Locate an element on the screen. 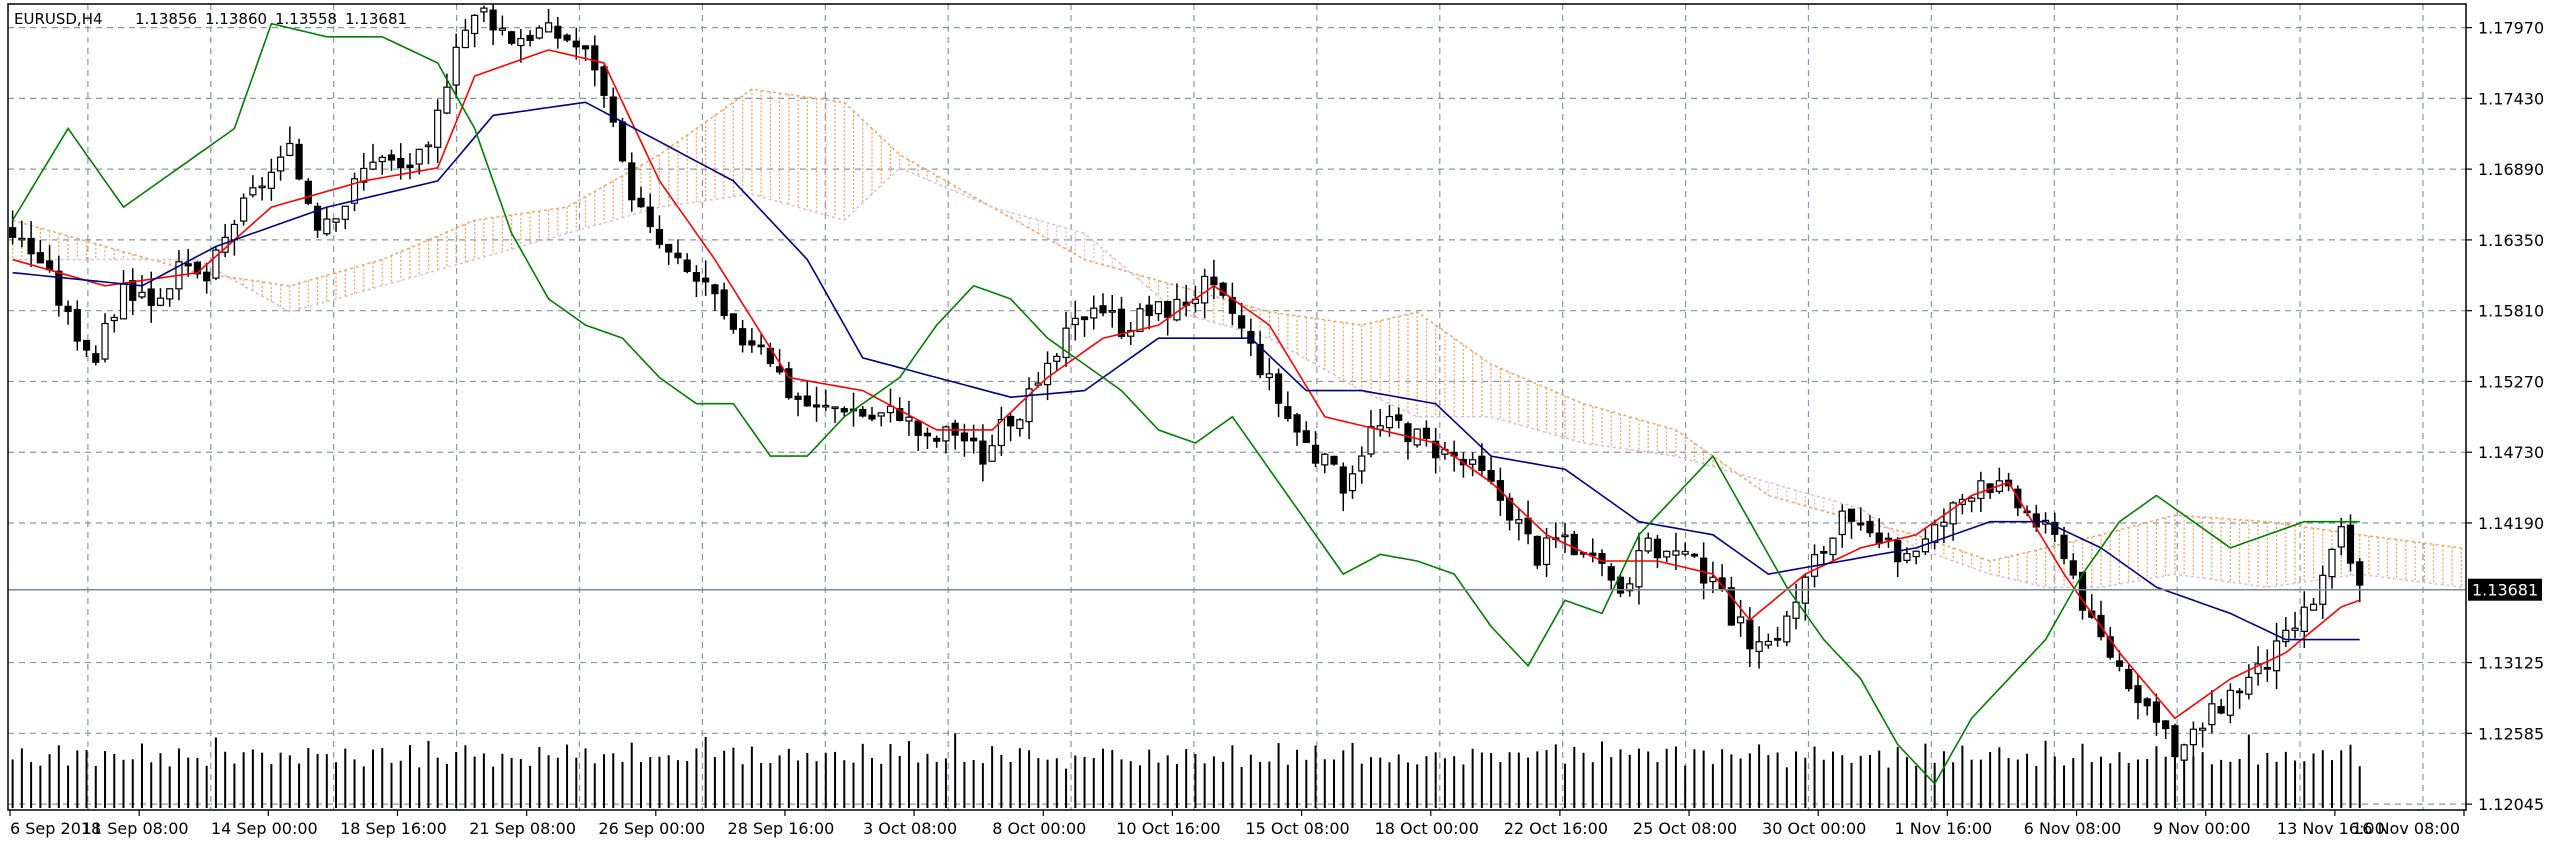 This screenshot has width=2558, height=844. time-tick-label: 25 Oct 08:00 is located at coordinates (1685, 828).